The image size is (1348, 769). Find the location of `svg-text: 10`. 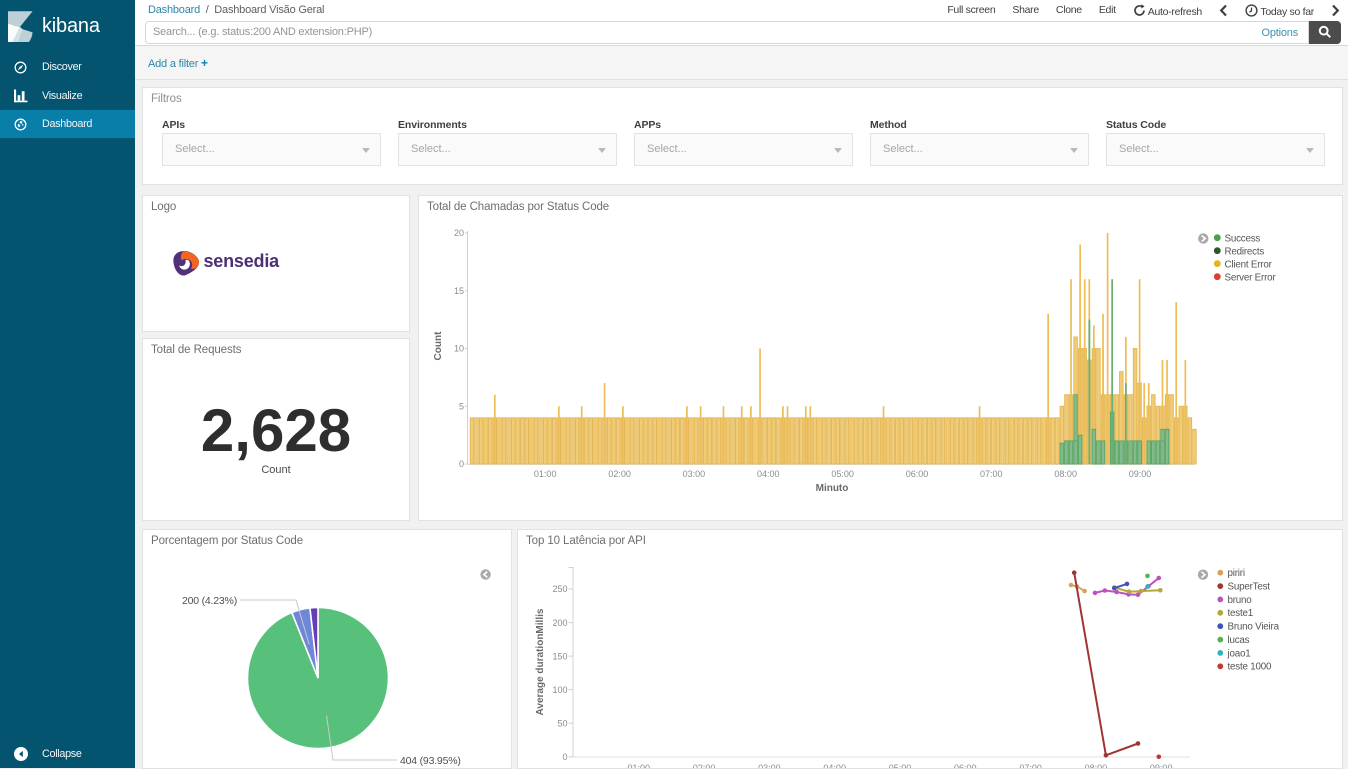

svg-text: 10 is located at coordinates (459, 349).